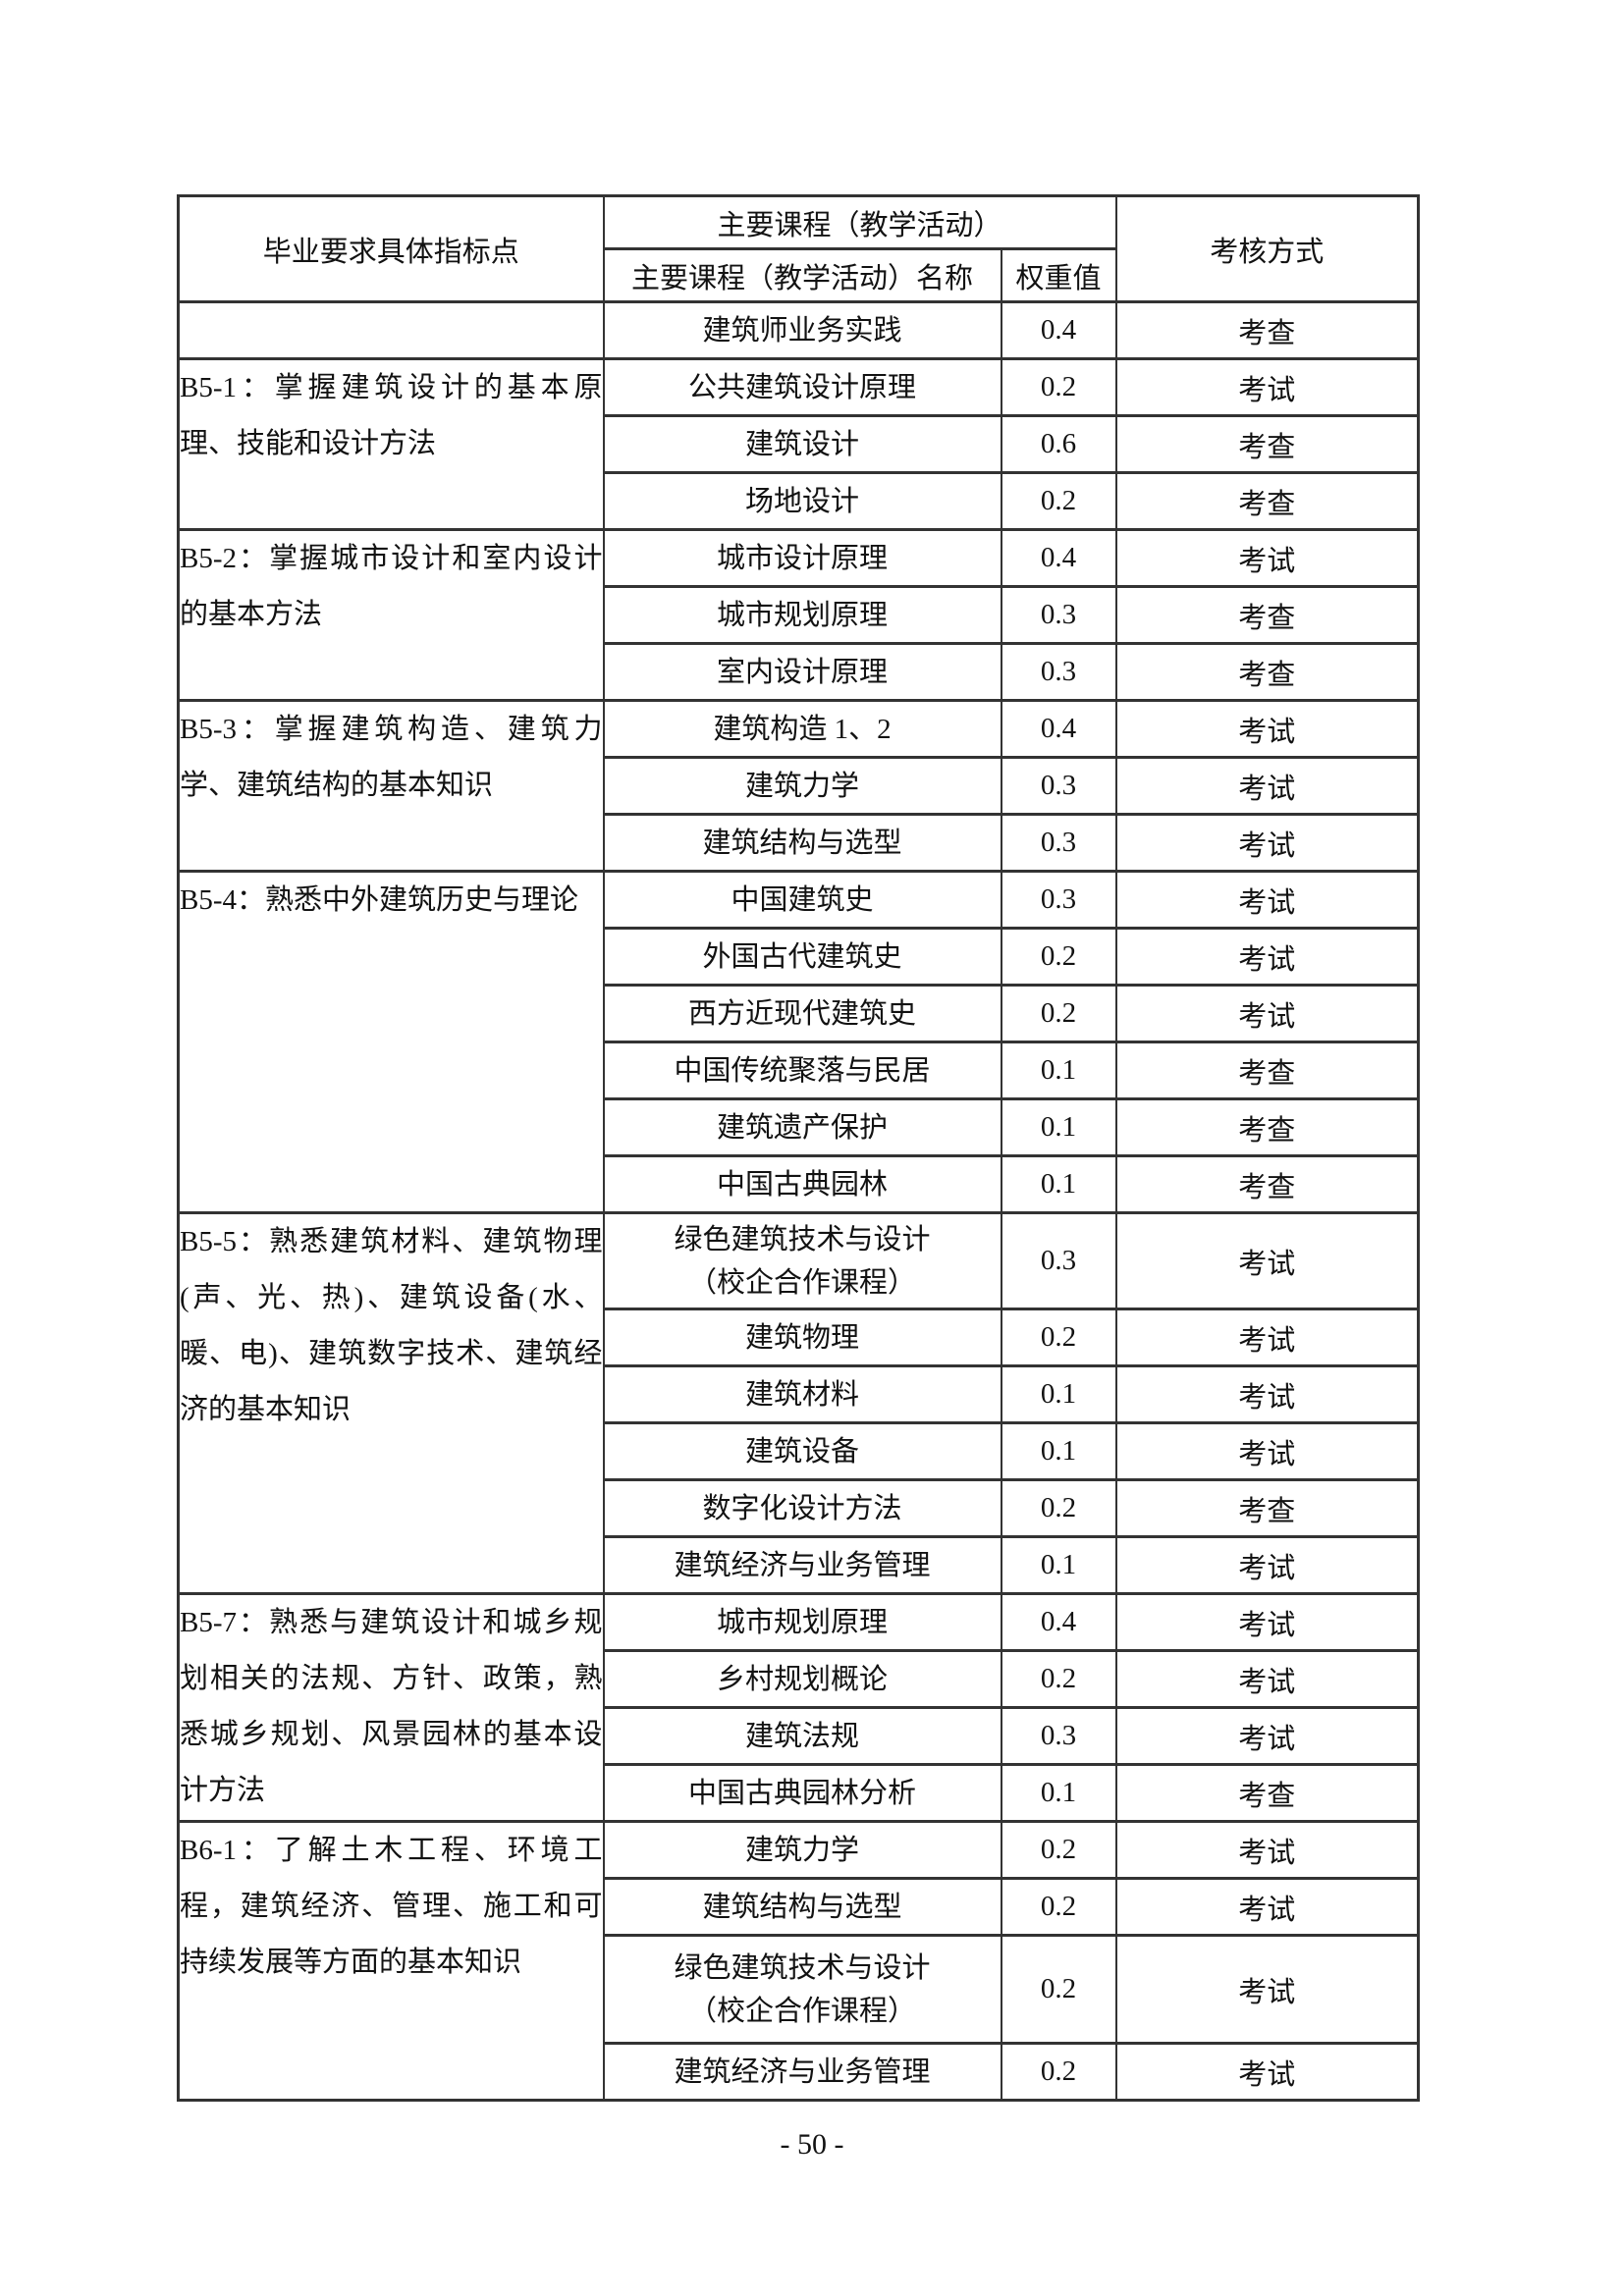 The width and height of the screenshot is (1624, 2296). What do you see at coordinates (859, 222) in the screenshot?
I see `header-course-group: 主要课程（教学活动）` at bounding box center [859, 222].